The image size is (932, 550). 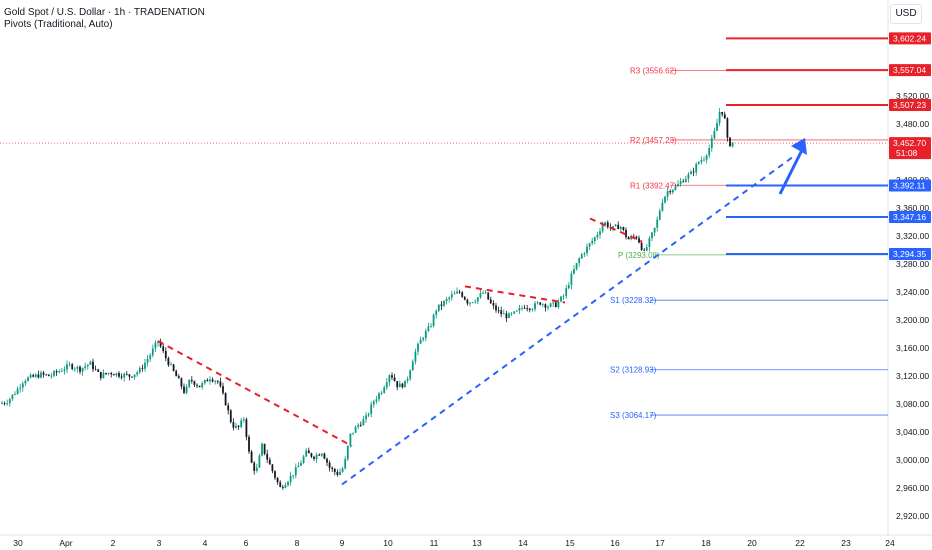 I want to click on x-tick-label: 6, so click(x=246, y=543).